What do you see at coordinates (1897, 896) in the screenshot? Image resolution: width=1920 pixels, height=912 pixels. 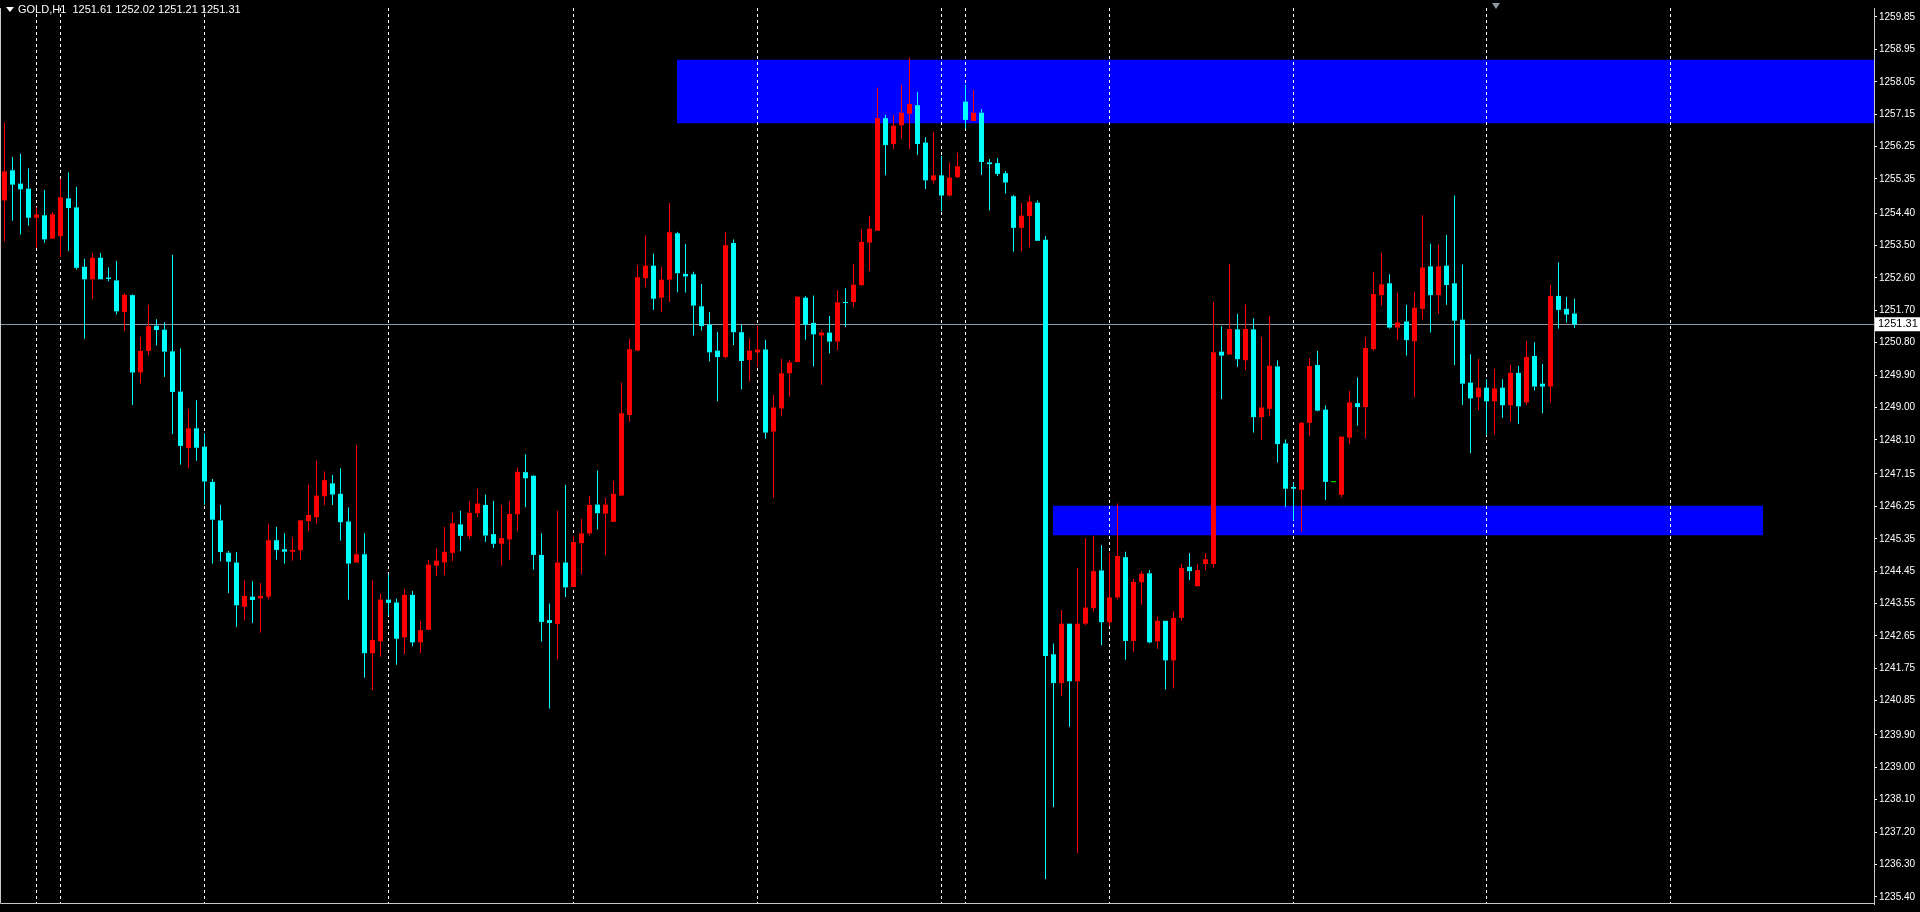 I see `y-tick-label: 1235.40` at bounding box center [1897, 896].